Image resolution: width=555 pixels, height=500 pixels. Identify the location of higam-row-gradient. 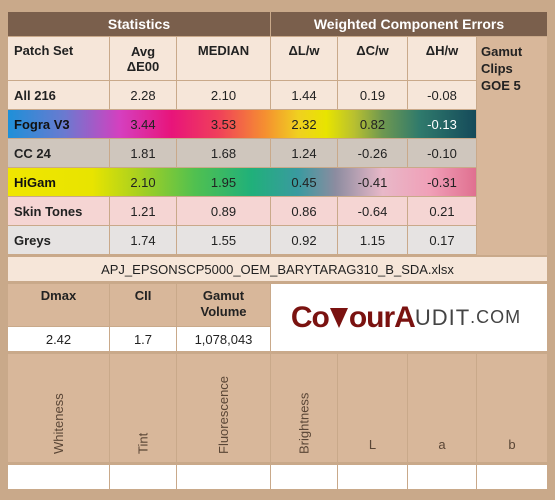
(242, 182).